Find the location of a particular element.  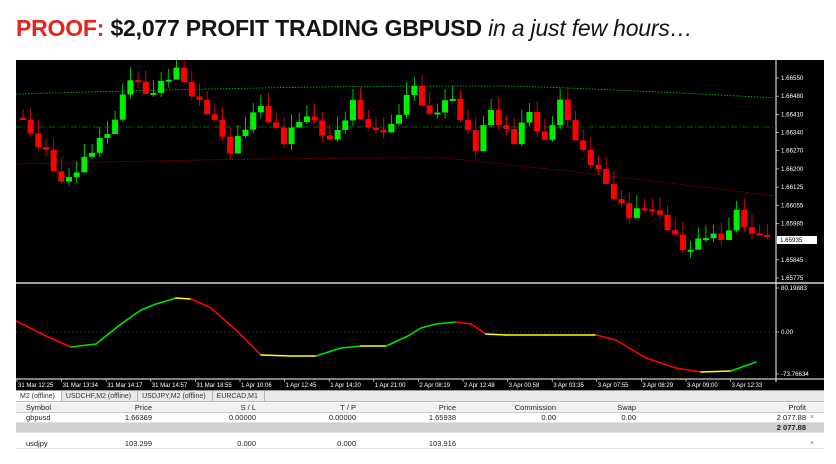

osc-tick-label: -73.76634 is located at coordinates (795, 374).